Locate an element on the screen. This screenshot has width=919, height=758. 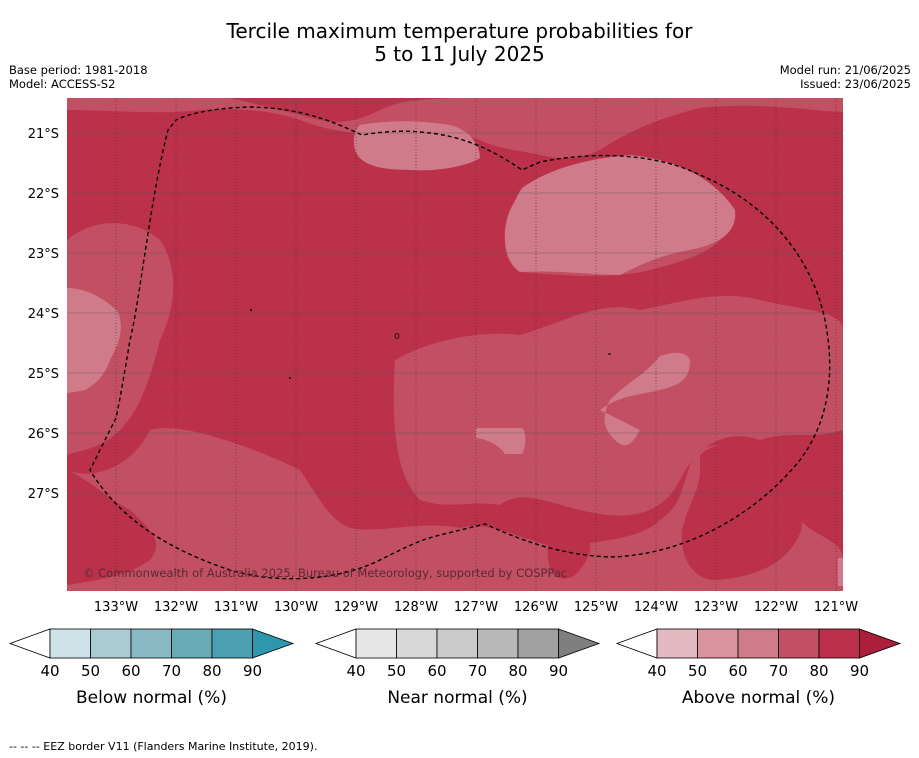
model-run-text: Model run: 21/06/2025 is located at coordinates (845, 70).